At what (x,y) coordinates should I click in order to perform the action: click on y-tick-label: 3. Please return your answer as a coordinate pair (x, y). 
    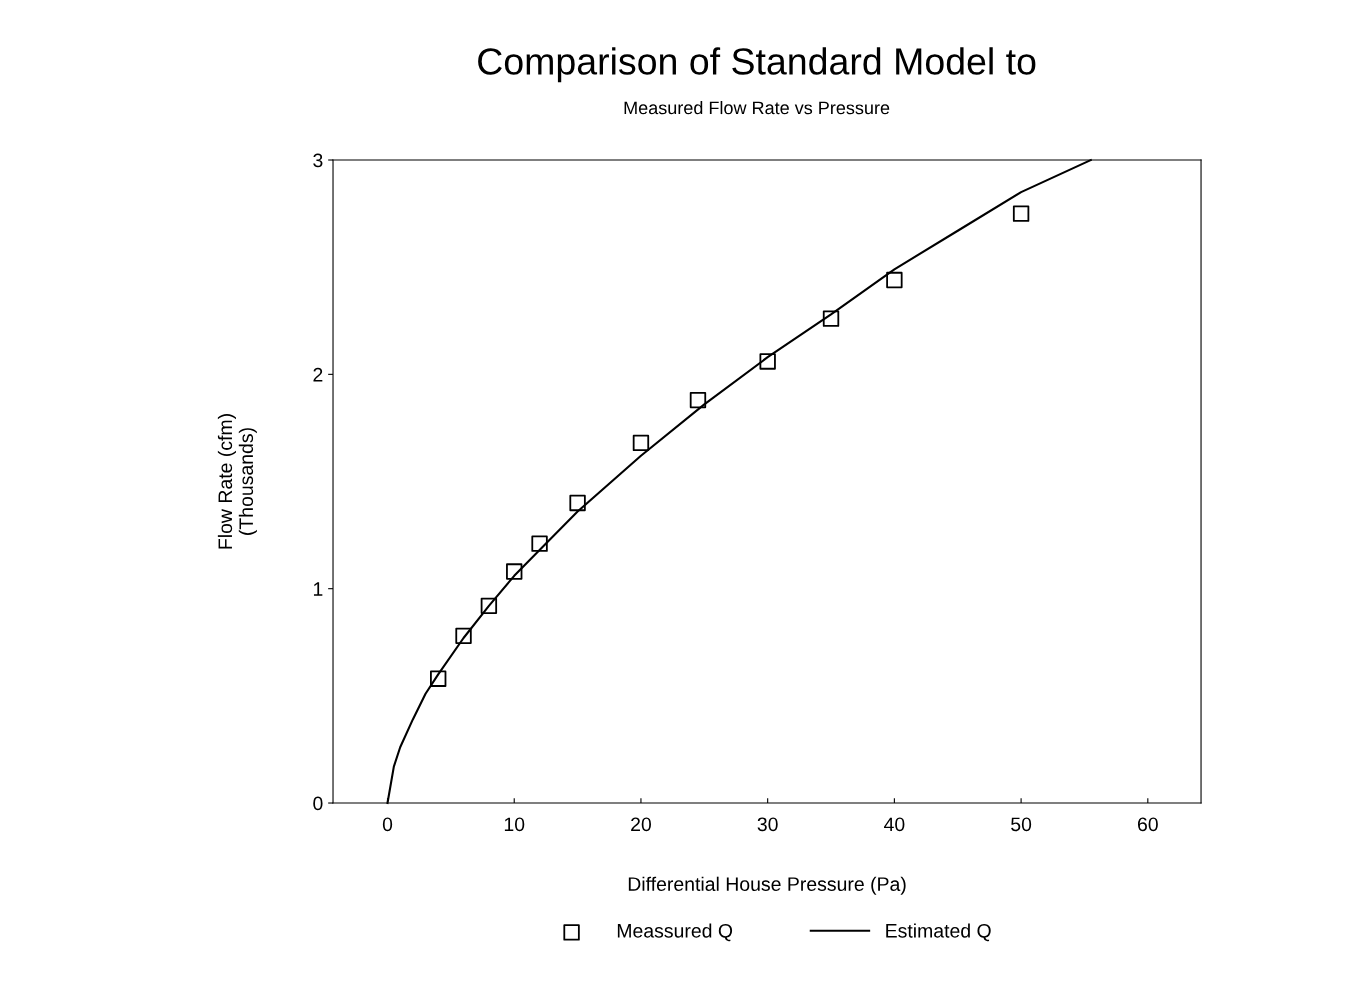
    Looking at the image, I should click on (318, 160).